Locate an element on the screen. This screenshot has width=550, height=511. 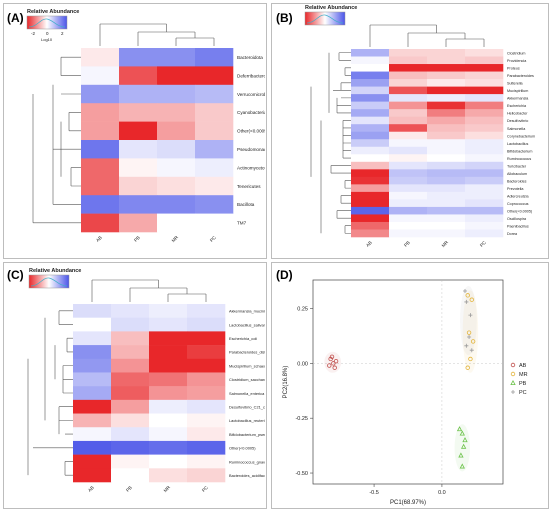
row-label: Helicobacter is located at coordinates (517, 114).